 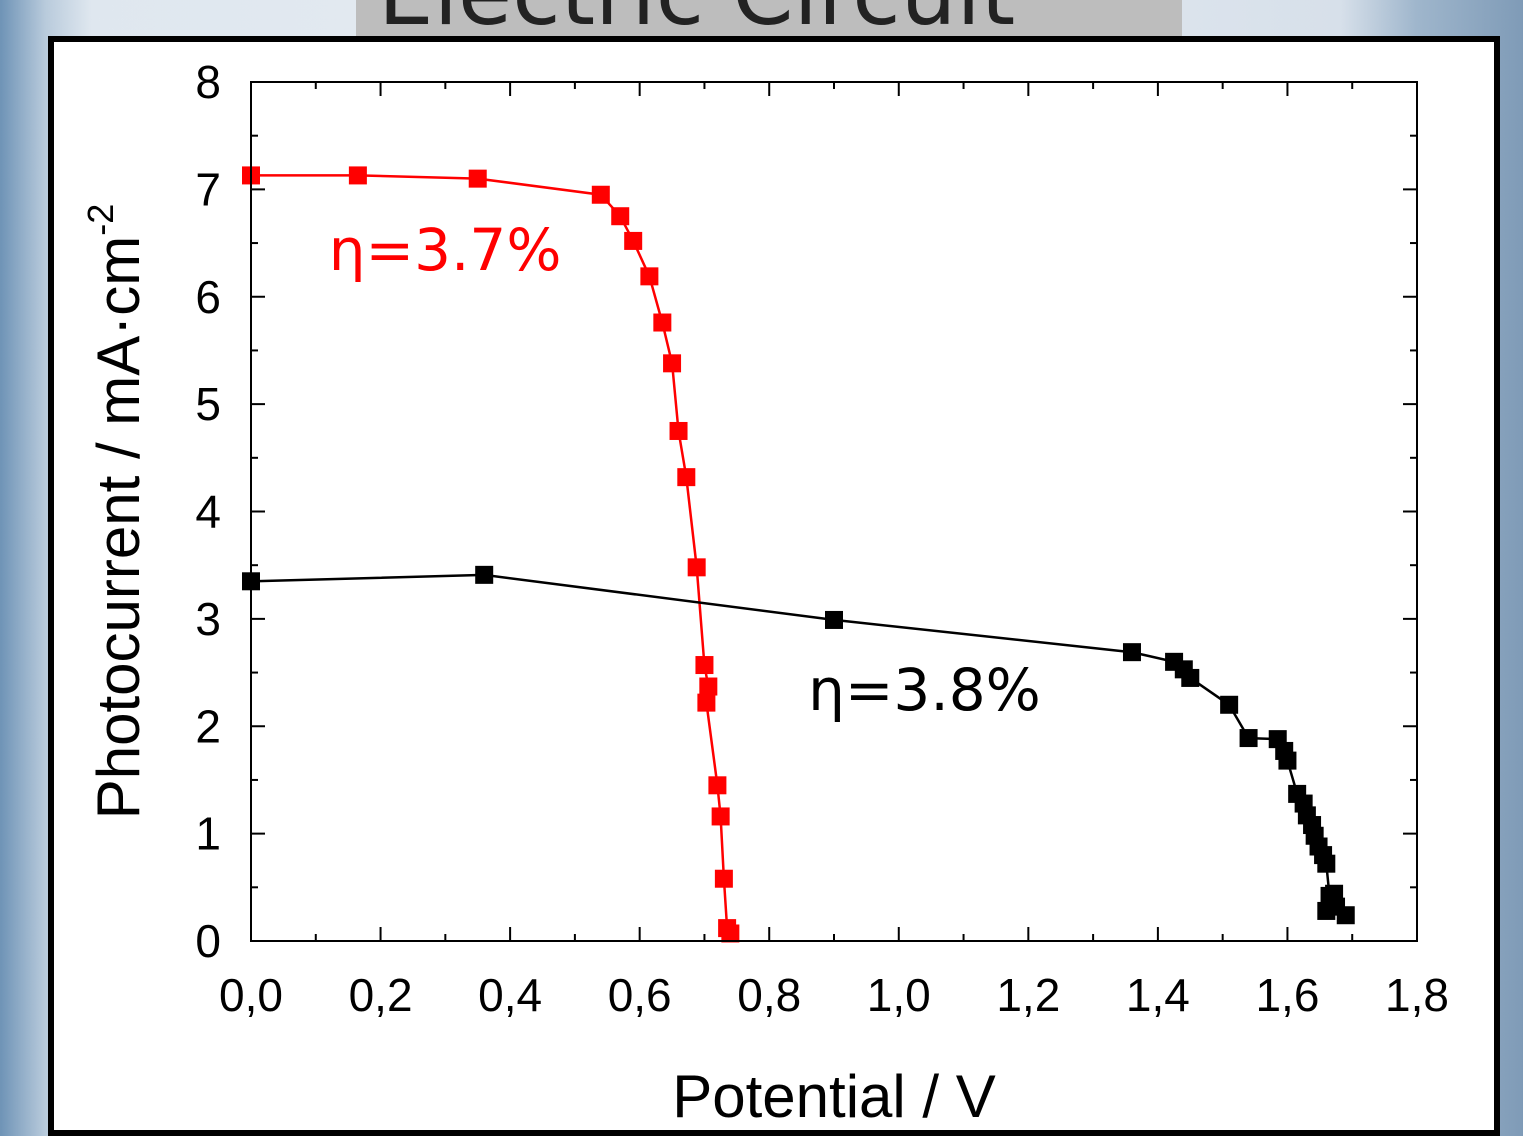 I want to click on y-tick-labels: 0 1 2 3 4 5 6 7 8, so click(x=208, y=511).